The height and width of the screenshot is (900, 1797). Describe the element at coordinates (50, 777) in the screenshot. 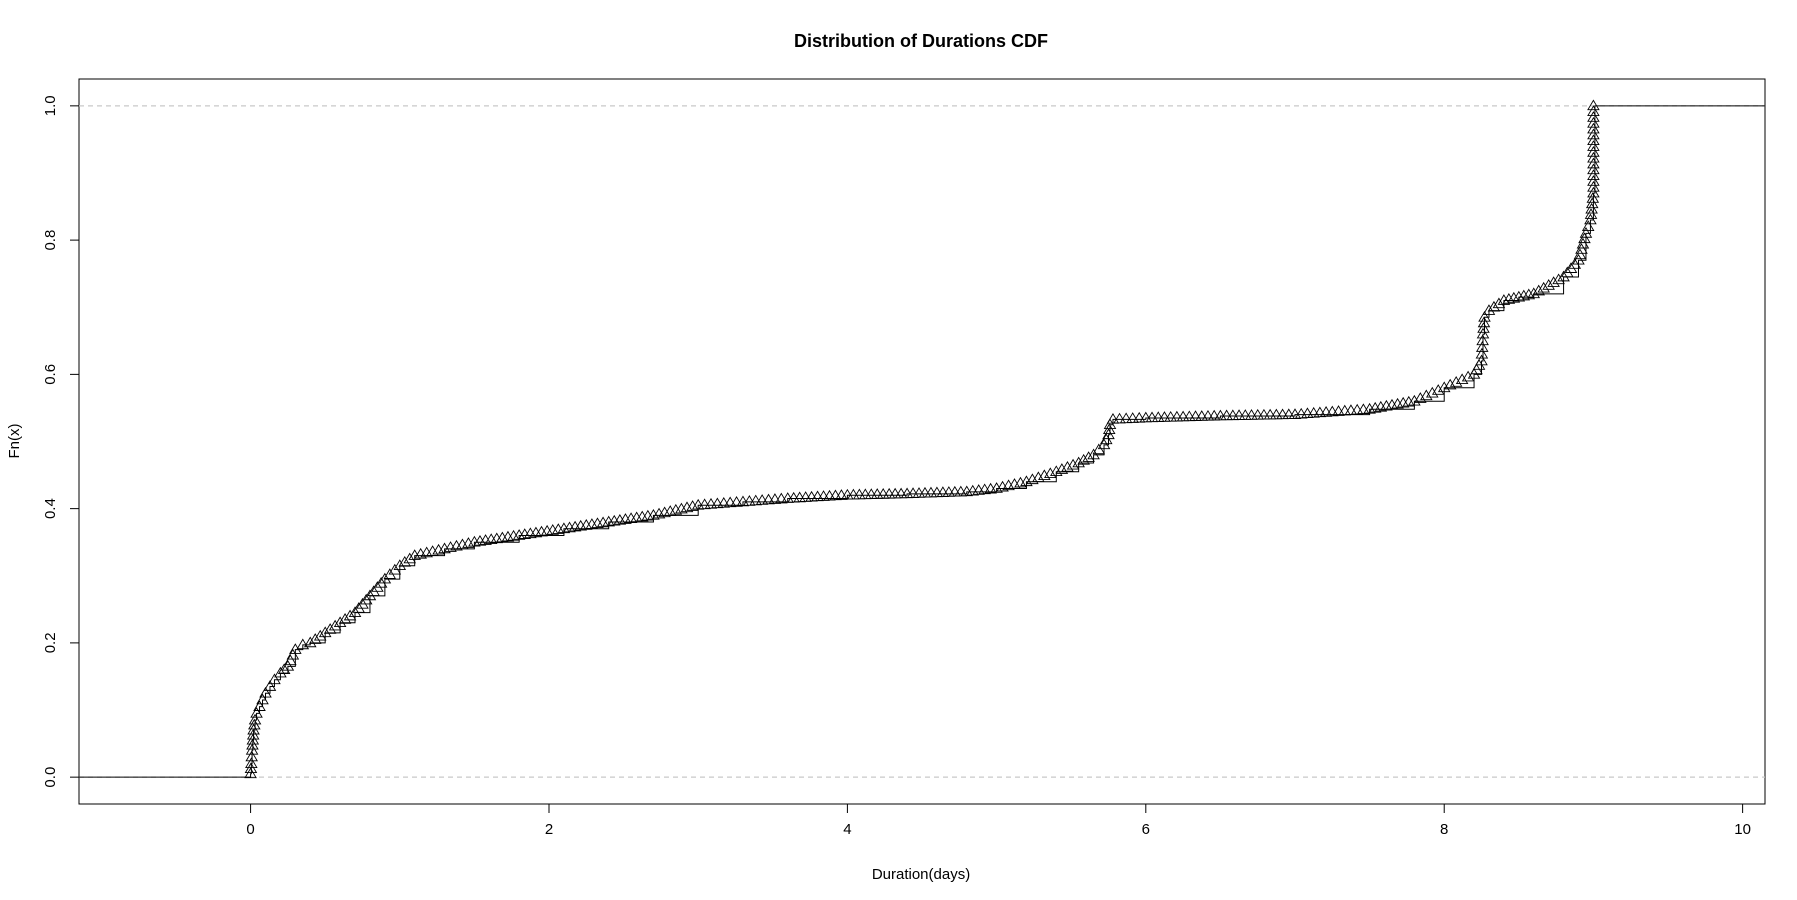

I see `y-tick-label-0: 0.0` at that location.